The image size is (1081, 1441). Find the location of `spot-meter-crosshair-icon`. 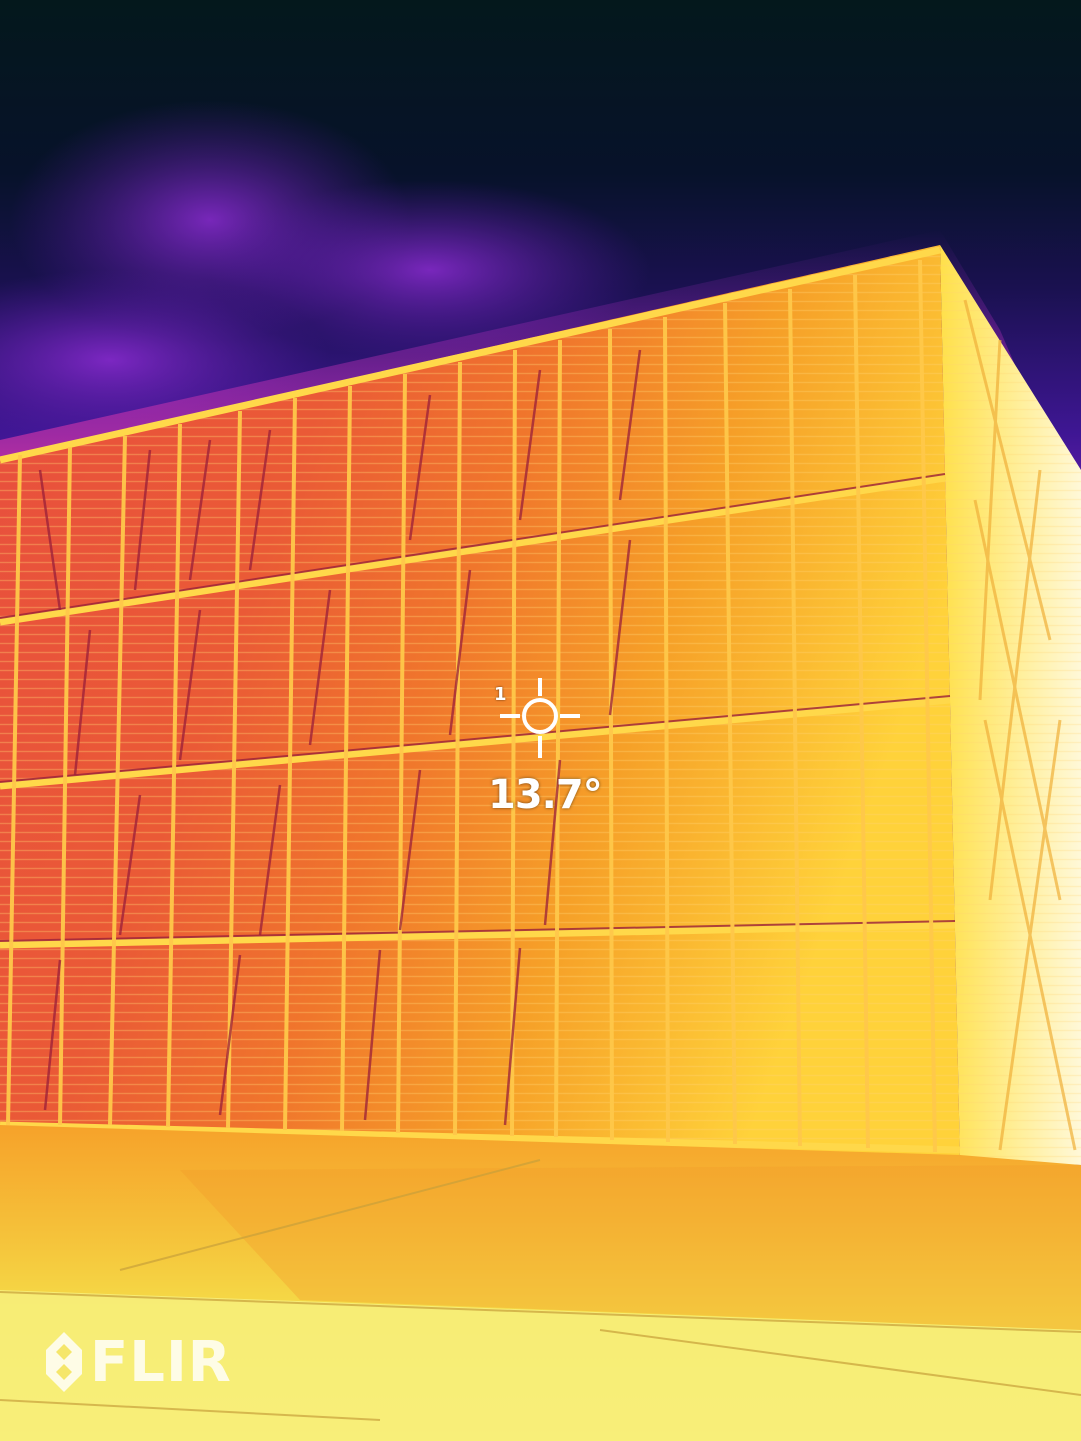

spot-meter-crosshair-icon is located at coordinates (540, 718).